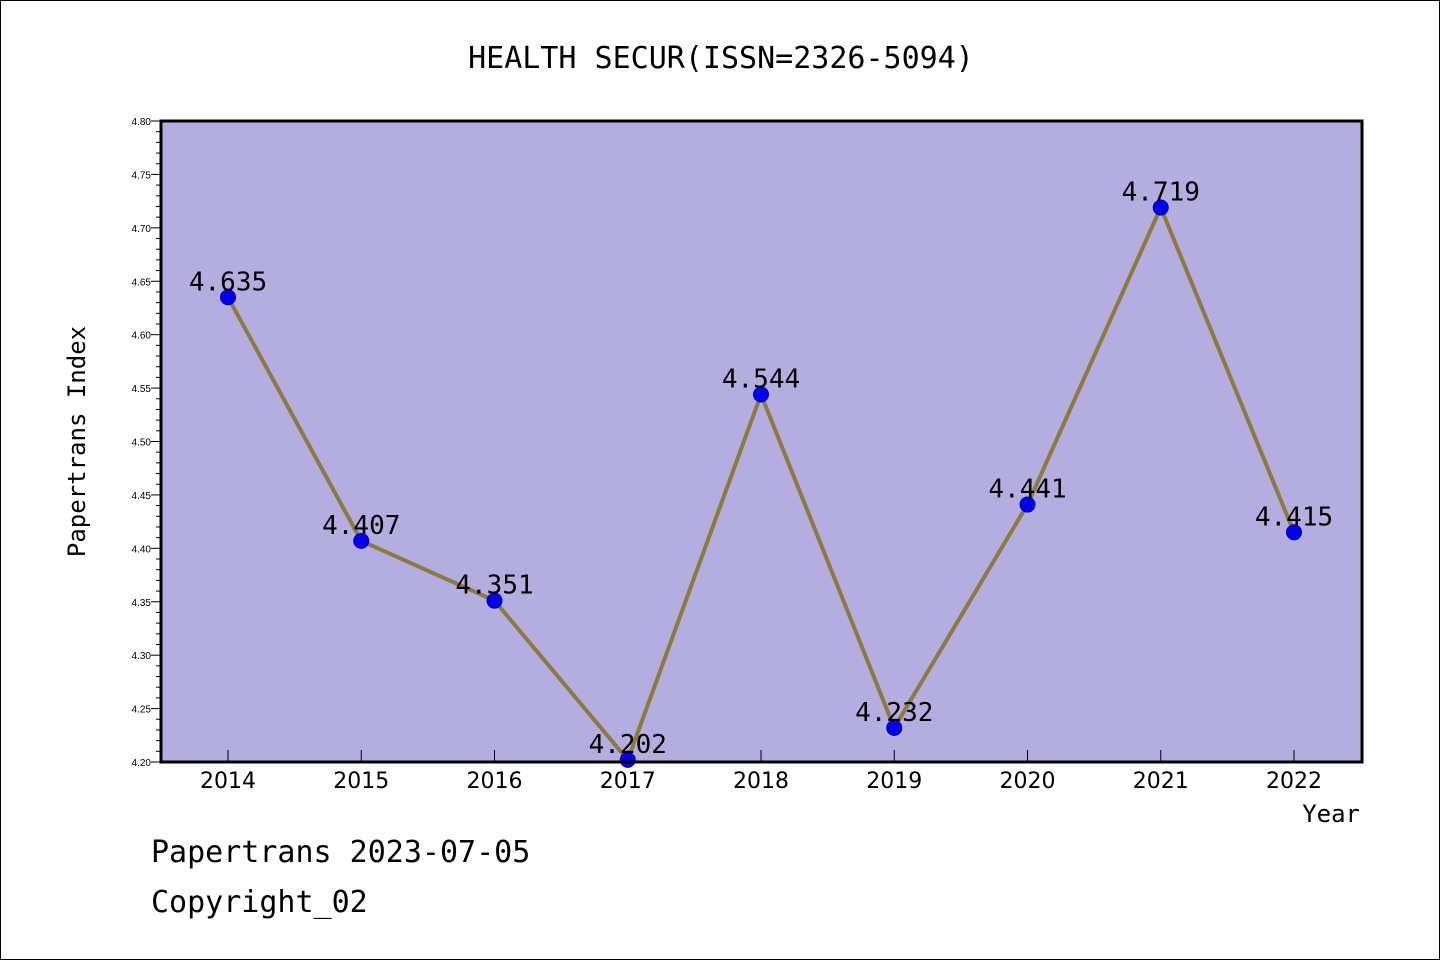 The width and height of the screenshot is (1440, 960). What do you see at coordinates (361, 781) in the screenshot?
I see `x-tick-label: 2015` at bounding box center [361, 781].